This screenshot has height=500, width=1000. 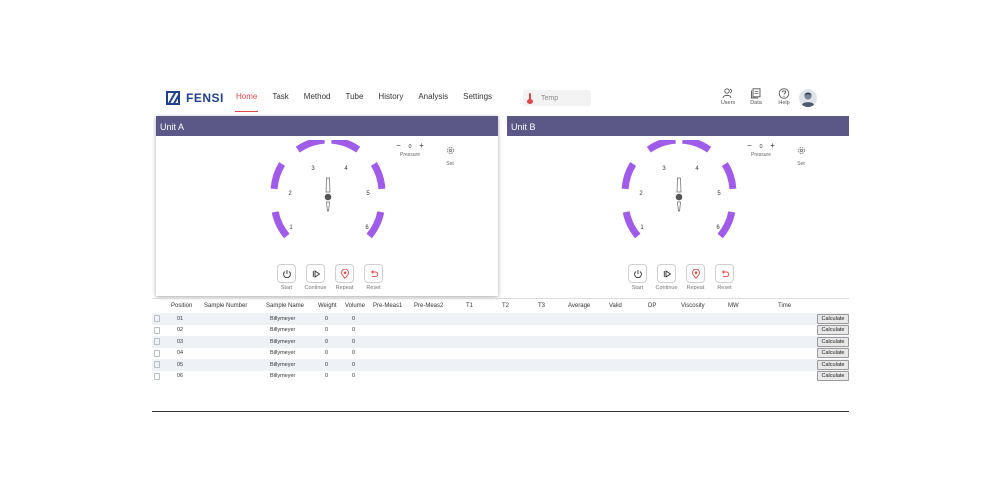 I want to click on dial-position-label: 6, so click(x=367, y=228).